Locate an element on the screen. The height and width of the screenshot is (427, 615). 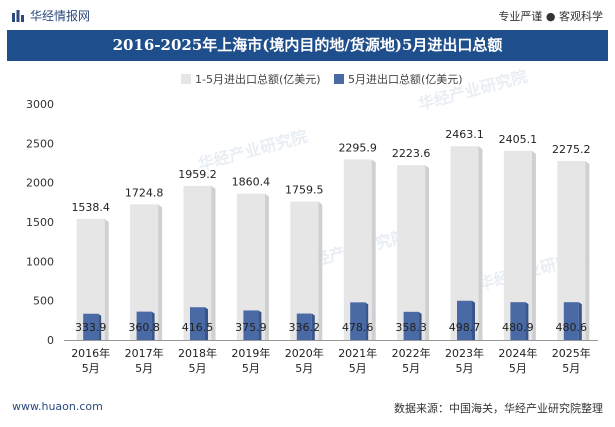
data-label-may: 358.3 is located at coordinates (411, 327).